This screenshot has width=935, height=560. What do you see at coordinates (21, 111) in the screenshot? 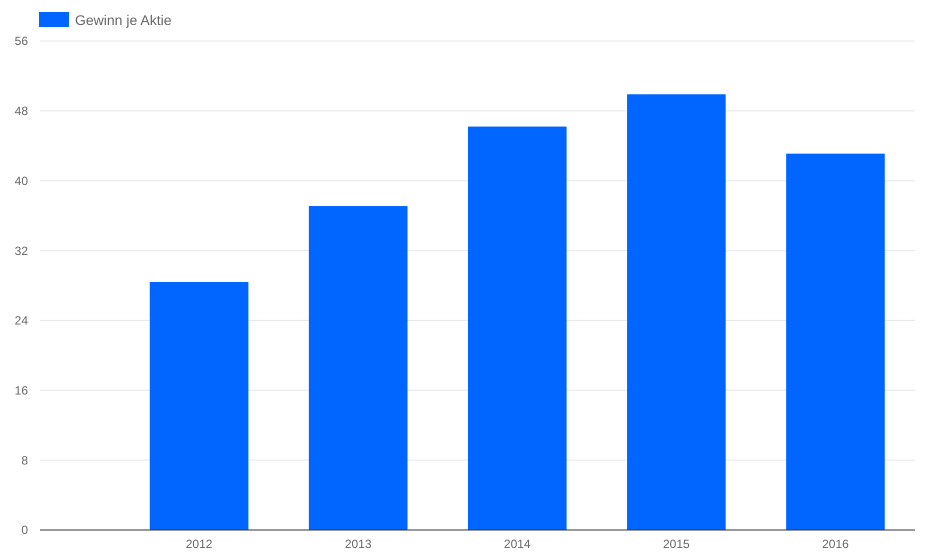
I see `y-tick-label: 48` at bounding box center [21, 111].